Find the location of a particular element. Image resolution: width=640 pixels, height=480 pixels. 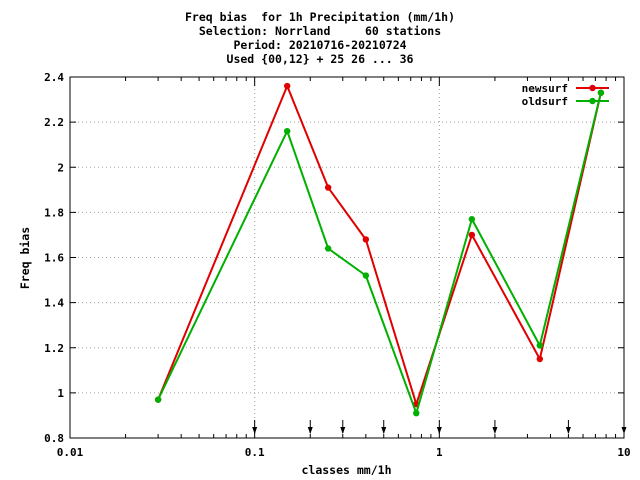

y-tick-label: 2.4 is located at coordinates (54, 77).